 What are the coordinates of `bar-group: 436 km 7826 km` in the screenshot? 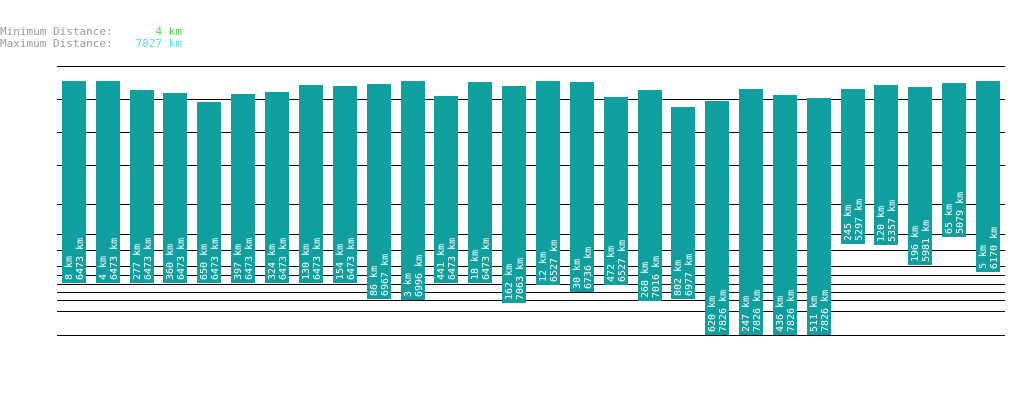 It's located at (785, 215).